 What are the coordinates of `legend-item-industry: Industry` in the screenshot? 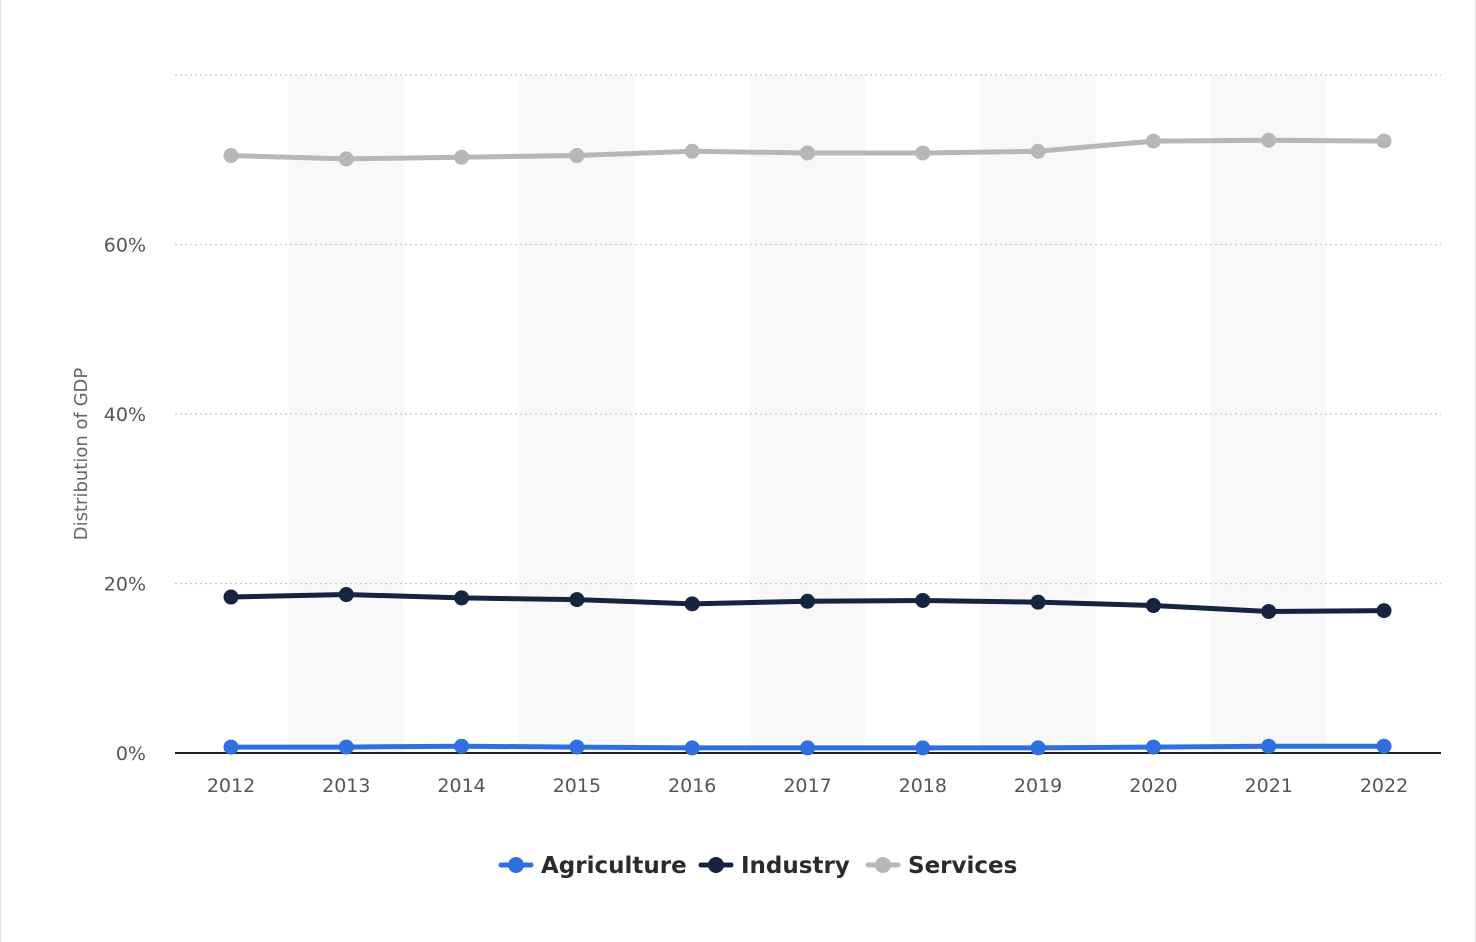 It's located at (774, 866).